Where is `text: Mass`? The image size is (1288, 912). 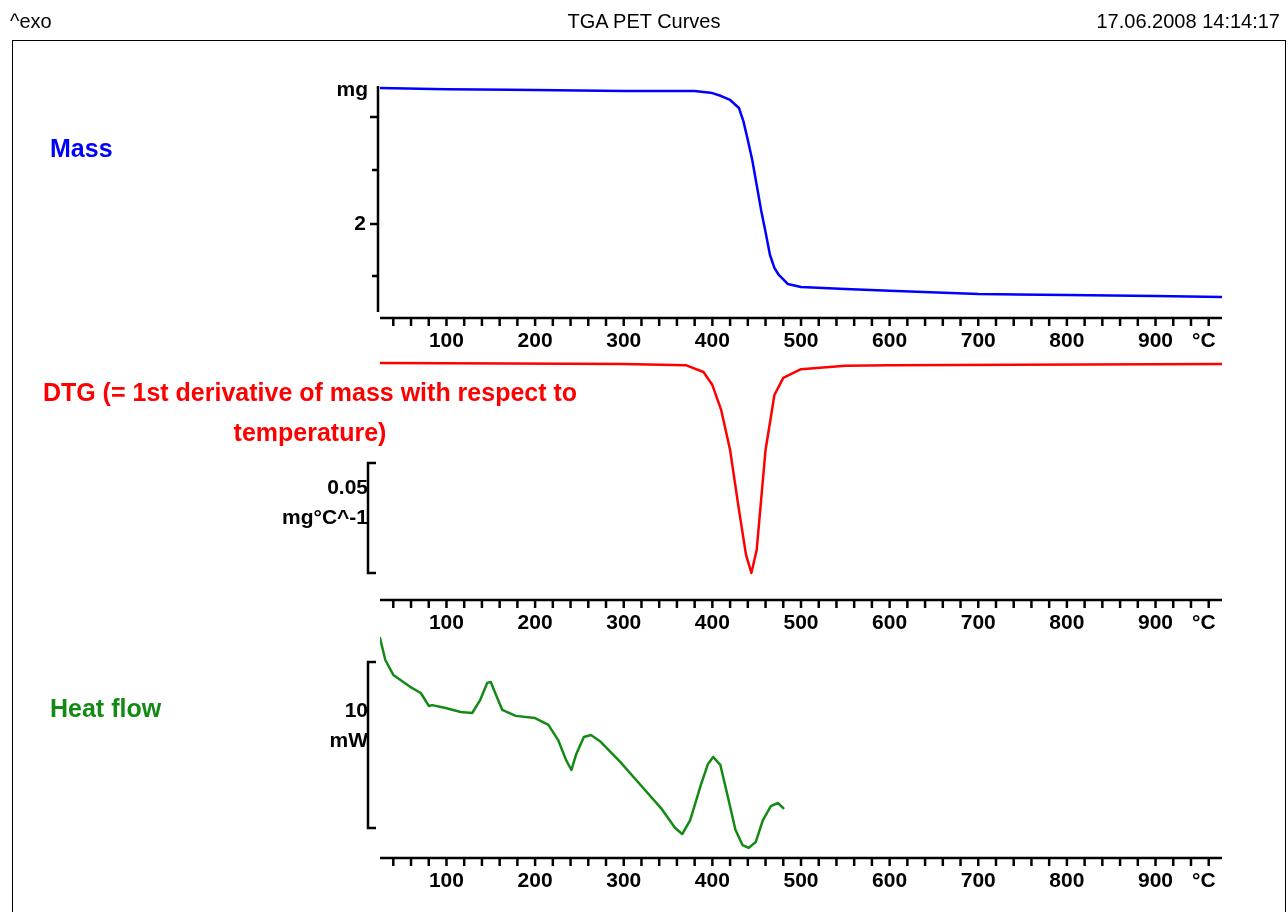 text: Mass is located at coordinates (82, 148).